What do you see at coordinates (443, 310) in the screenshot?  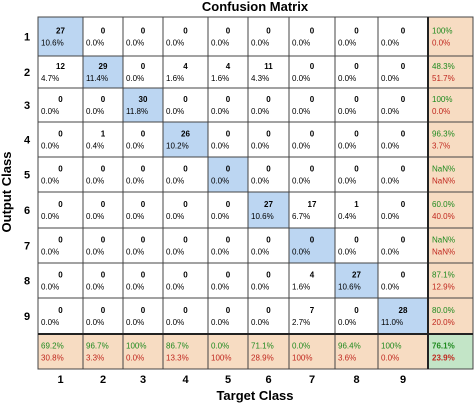 I see `row-summary-correct: 80.0%` at bounding box center [443, 310].